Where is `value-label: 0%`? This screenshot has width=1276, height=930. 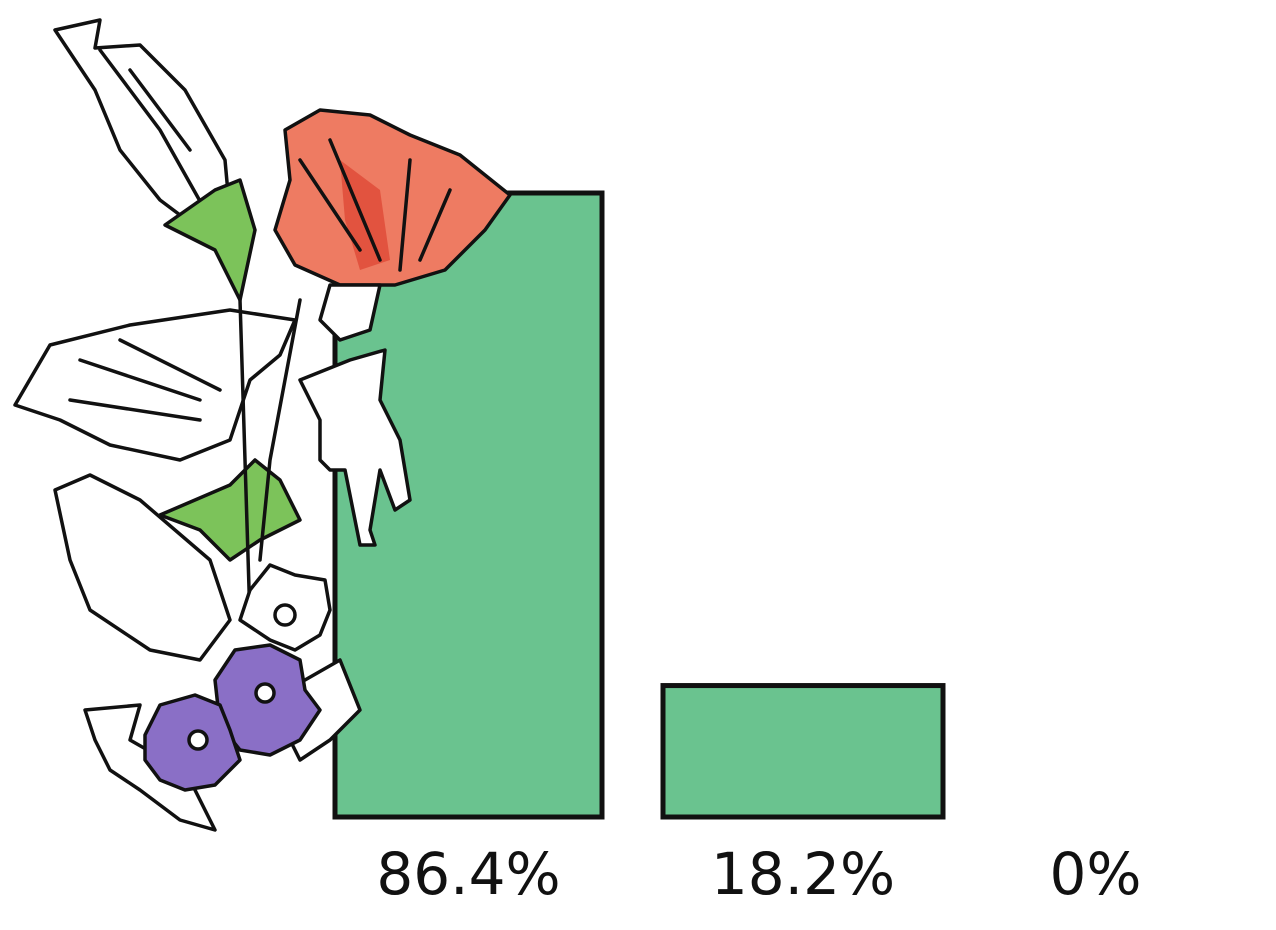
value-label: 0% is located at coordinates (1095, 874).